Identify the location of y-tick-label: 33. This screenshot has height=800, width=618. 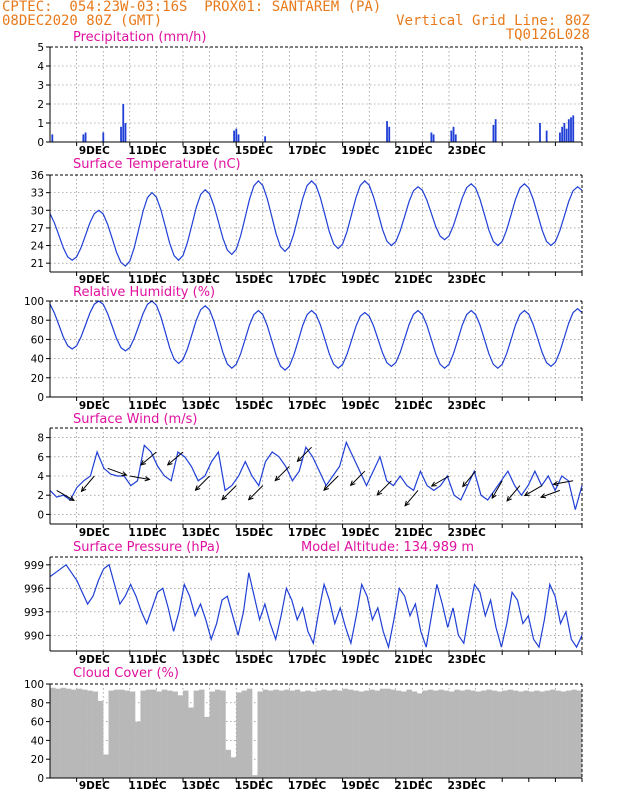
(37, 194).